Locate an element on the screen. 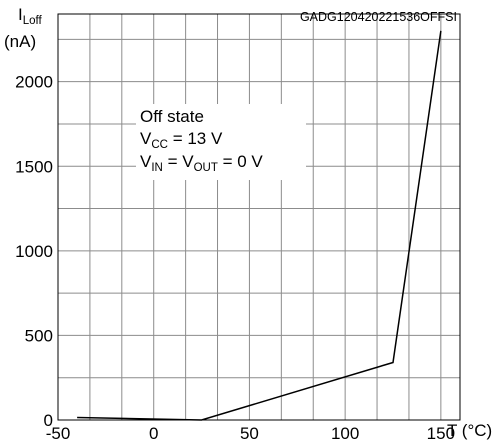 The width and height of the screenshot is (504, 448). x-tick-label: -50 is located at coordinates (58, 433).